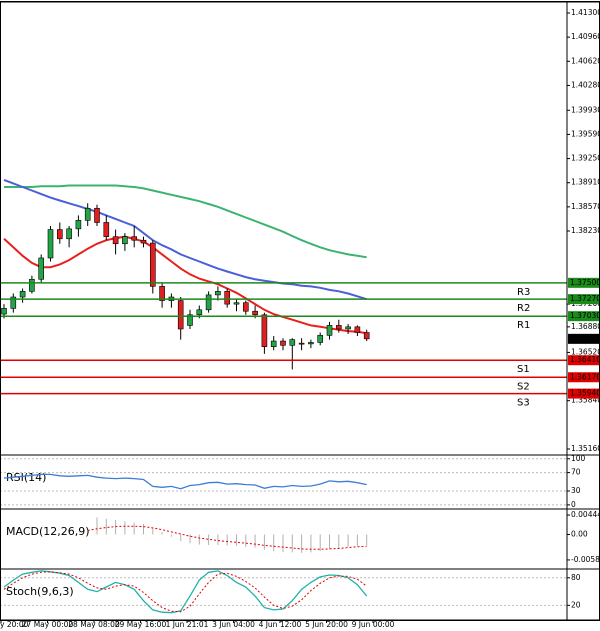  What do you see at coordinates (585, 351) in the screenshot?
I see `y-tick-label: 1.36520` at bounding box center [585, 351].